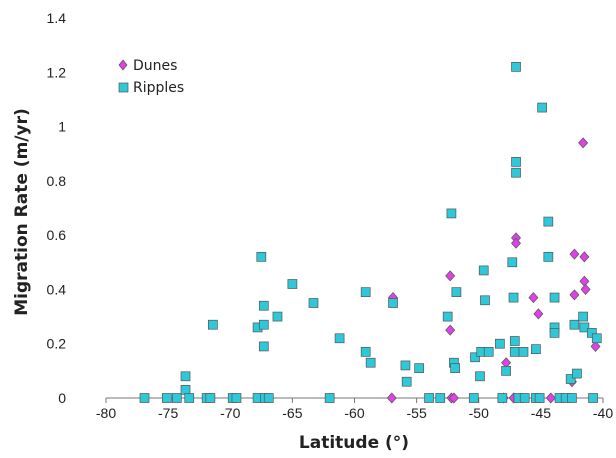  I want to click on y-tick-label: 1.2, so click(57, 72).